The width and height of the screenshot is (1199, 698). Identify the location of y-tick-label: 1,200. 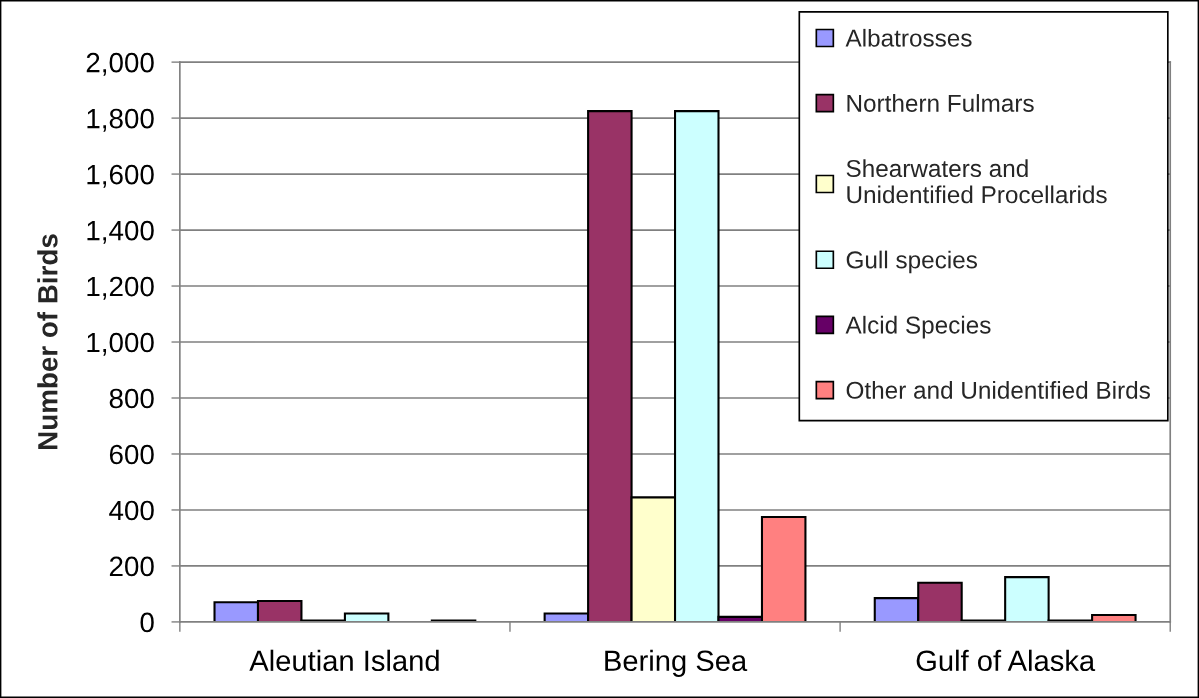
(120, 288).